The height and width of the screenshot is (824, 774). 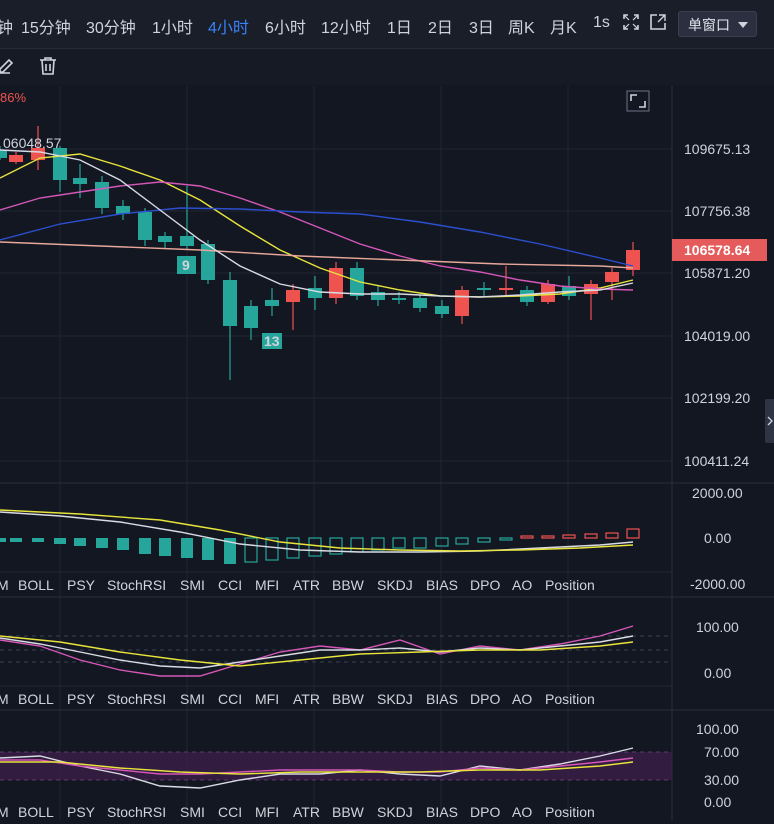 I want to click on macd-axis-label: 0.00, so click(x=717, y=538).